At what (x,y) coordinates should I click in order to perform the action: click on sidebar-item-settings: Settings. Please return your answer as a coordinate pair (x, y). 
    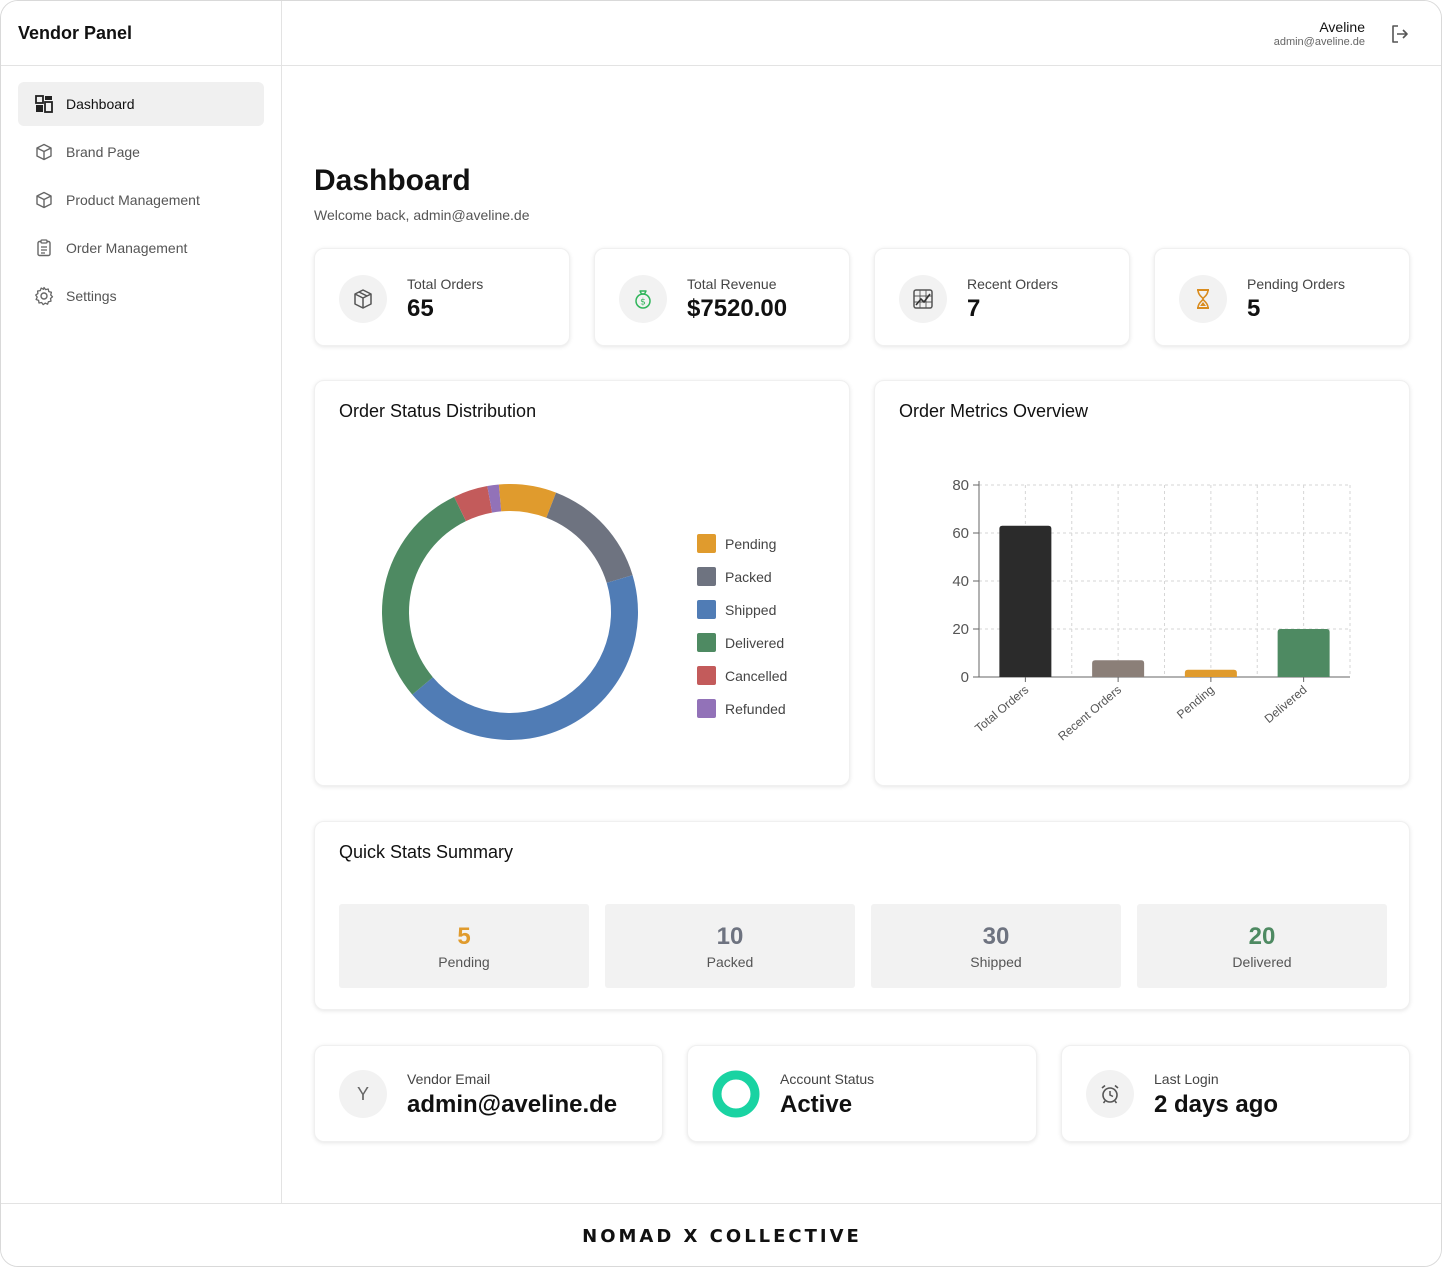
    Looking at the image, I should click on (141, 296).